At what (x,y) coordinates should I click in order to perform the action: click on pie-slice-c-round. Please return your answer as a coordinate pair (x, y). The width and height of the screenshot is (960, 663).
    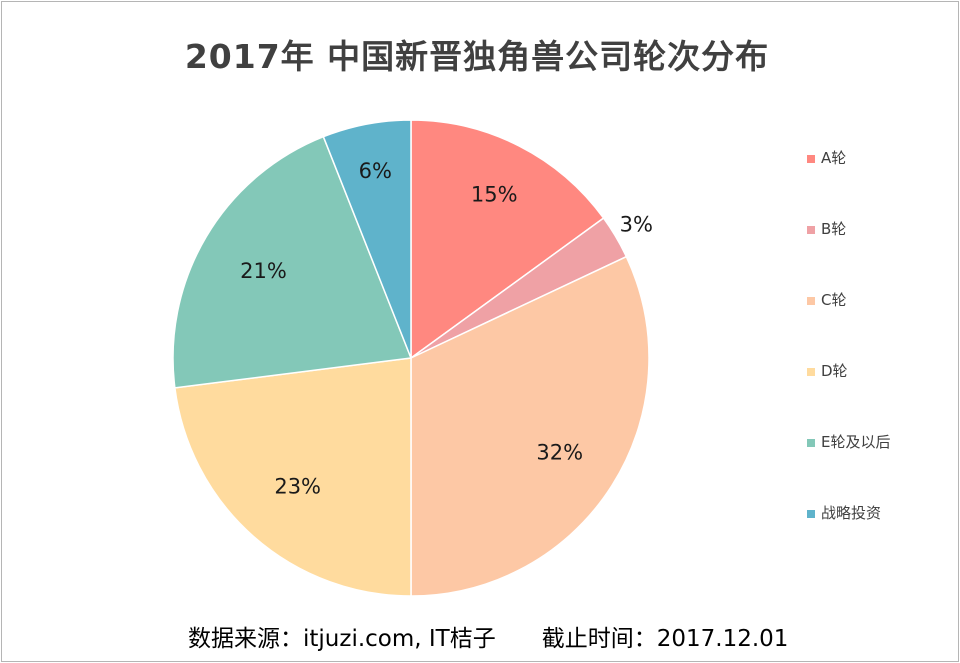
    Looking at the image, I should click on (530, 426).